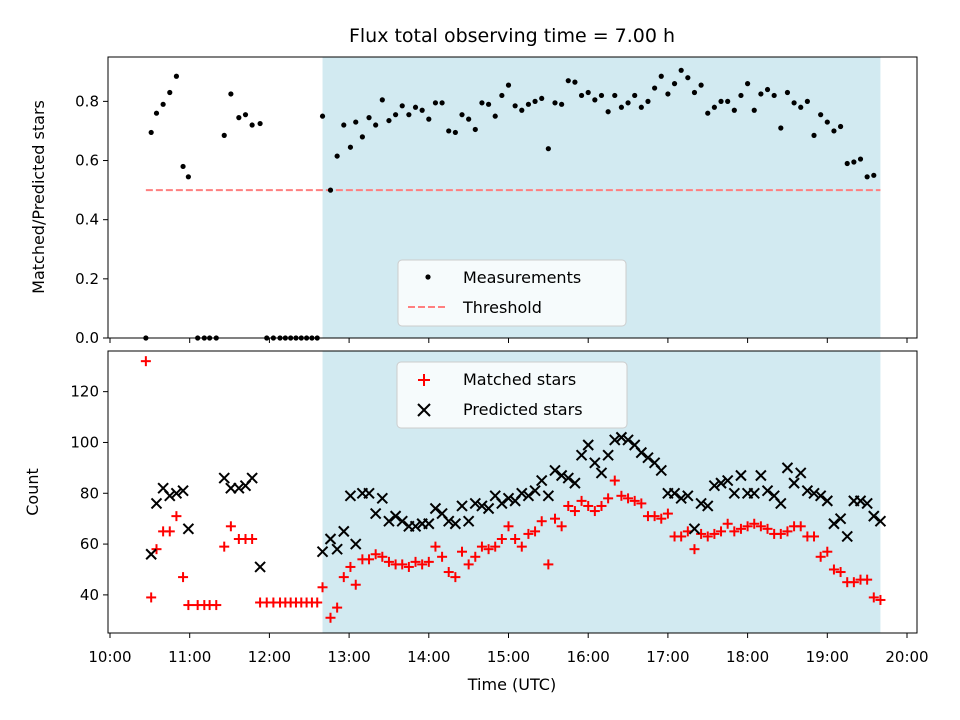 The image size is (960, 720). What do you see at coordinates (512, 293) in the screenshot?
I see `top-legend: Measurements Threshold` at bounding box center [512, 293].